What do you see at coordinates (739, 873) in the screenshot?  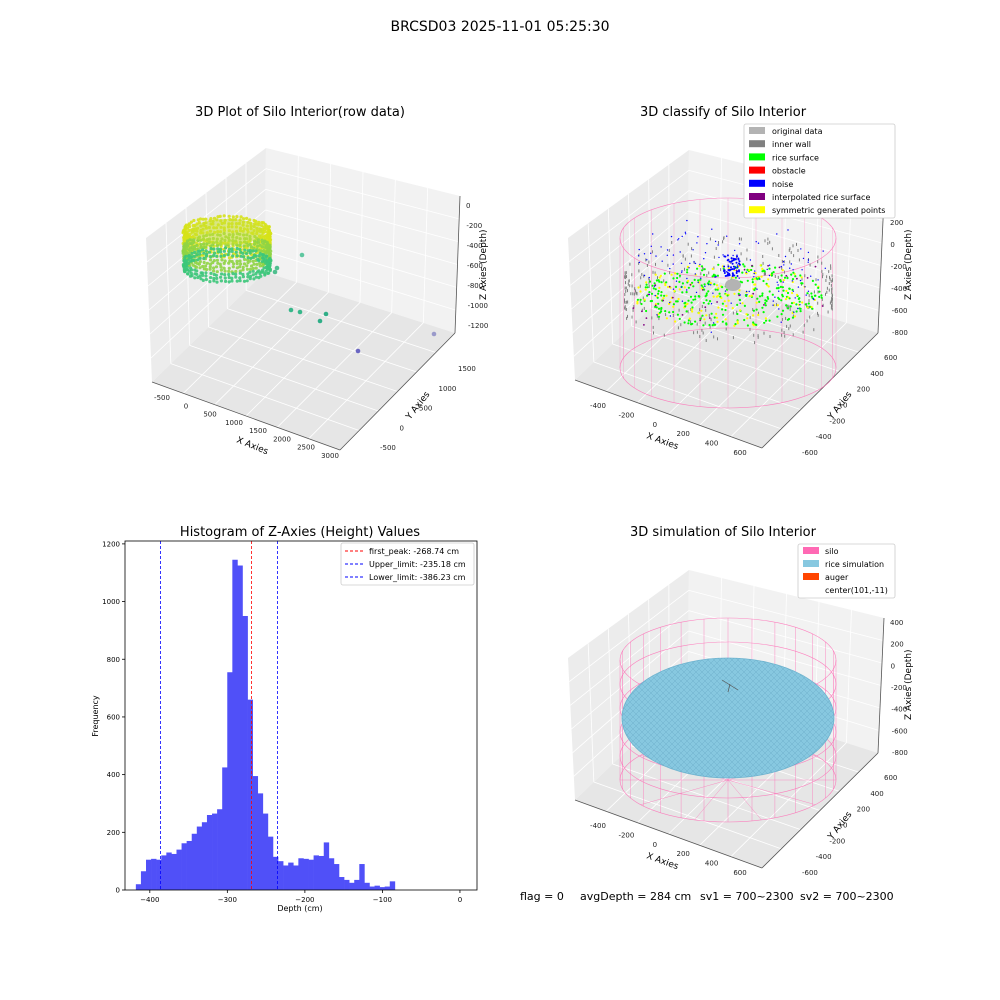 I see `x-tick-label: 600` at bounding box center [739, 873].